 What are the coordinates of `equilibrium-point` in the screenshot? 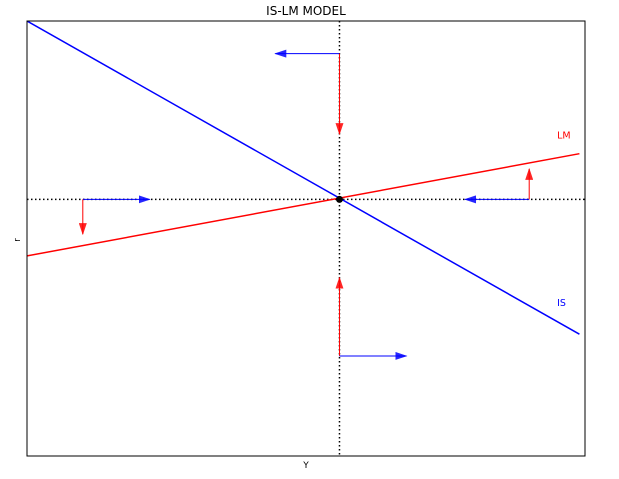 It's located at (339, 199).